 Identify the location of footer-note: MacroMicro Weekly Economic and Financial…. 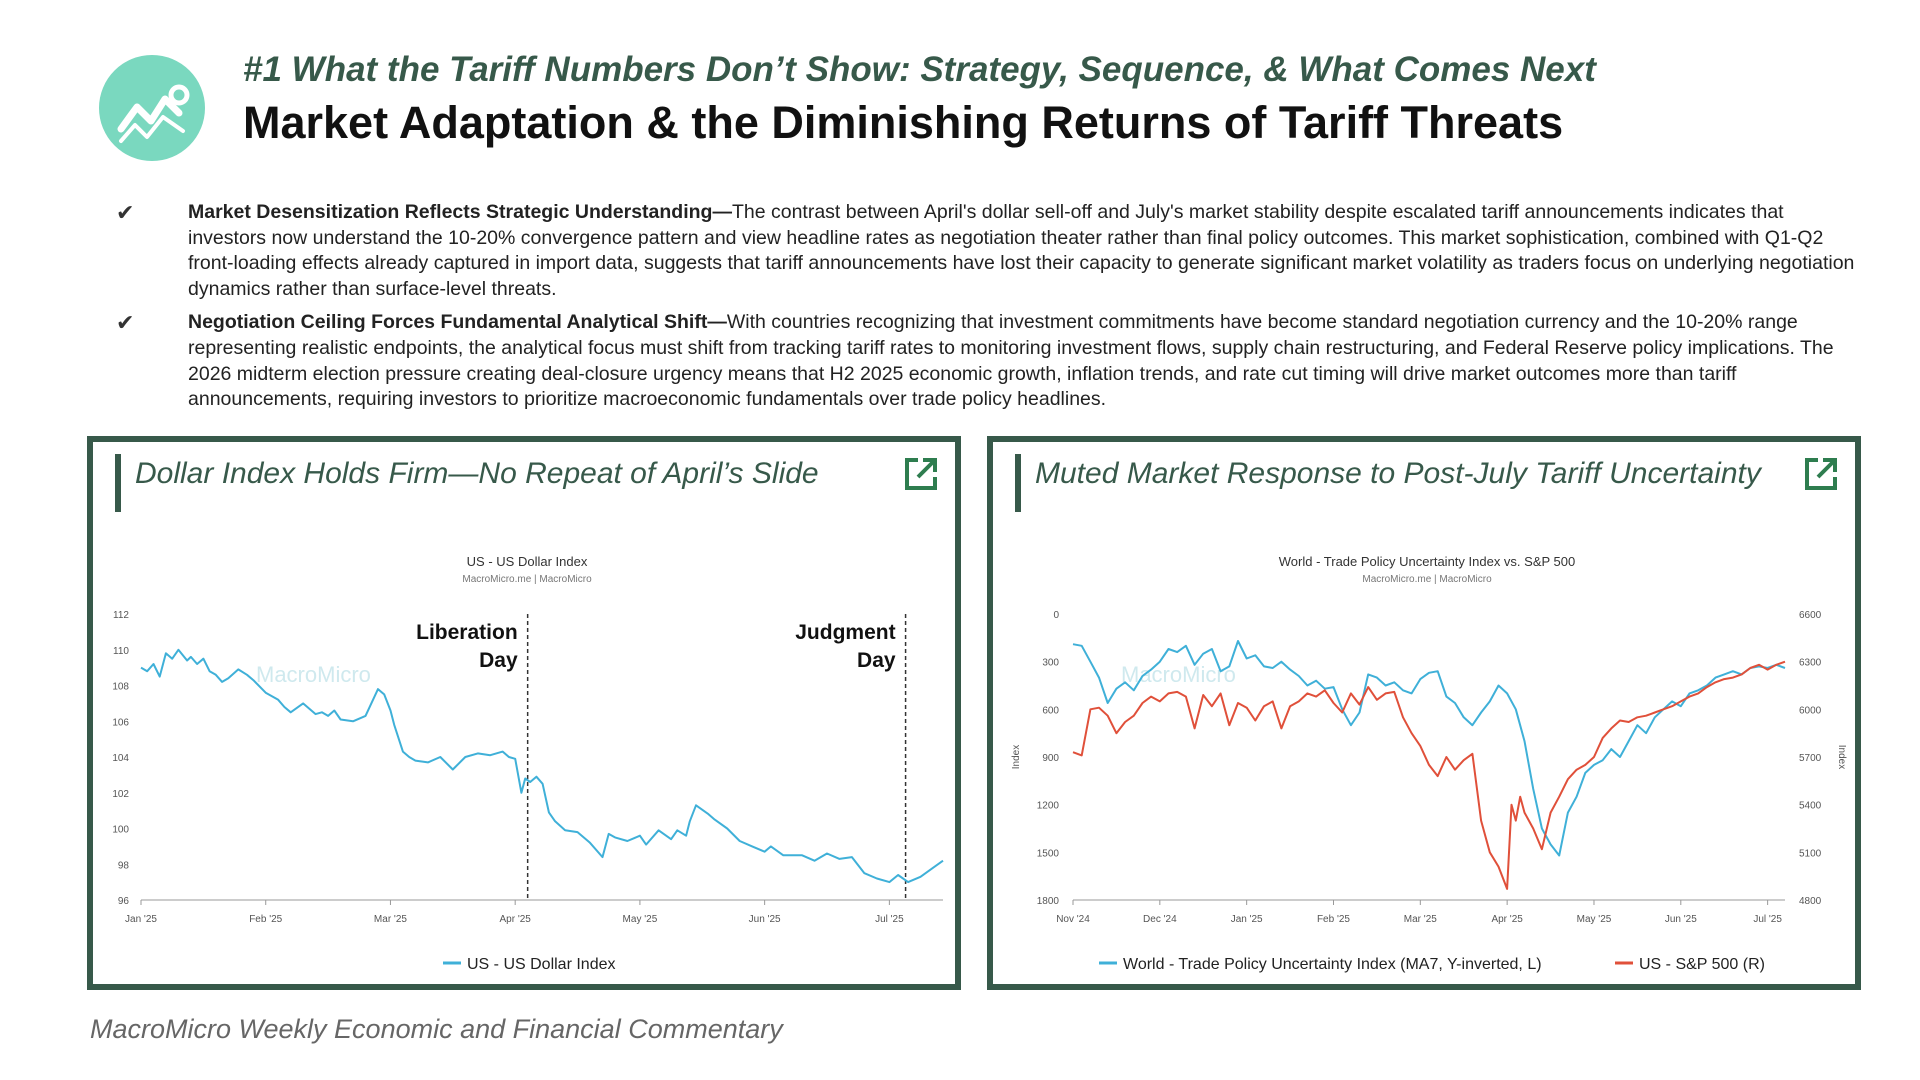
(436, 1029).